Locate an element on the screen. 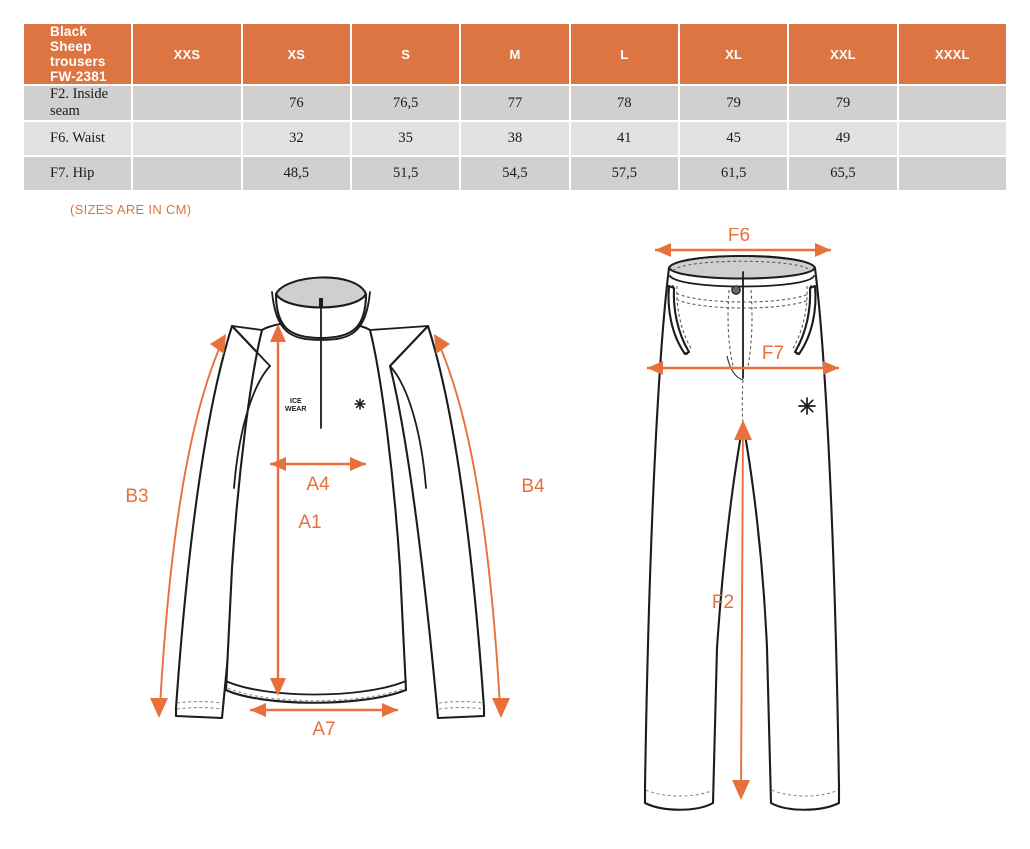  fly-stitch-left is located at coordinates (730, 328).